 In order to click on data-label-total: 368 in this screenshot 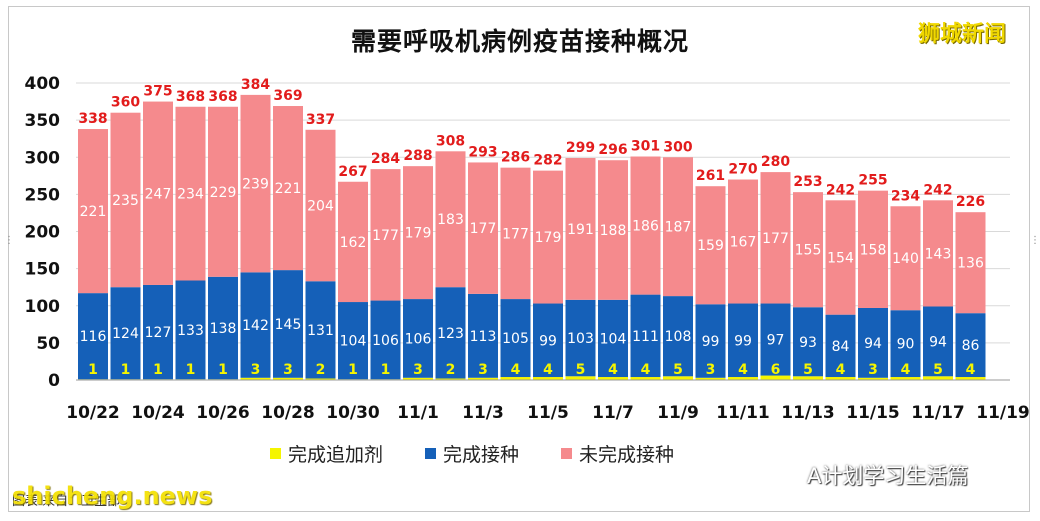, I will do `click(222, 97)`.